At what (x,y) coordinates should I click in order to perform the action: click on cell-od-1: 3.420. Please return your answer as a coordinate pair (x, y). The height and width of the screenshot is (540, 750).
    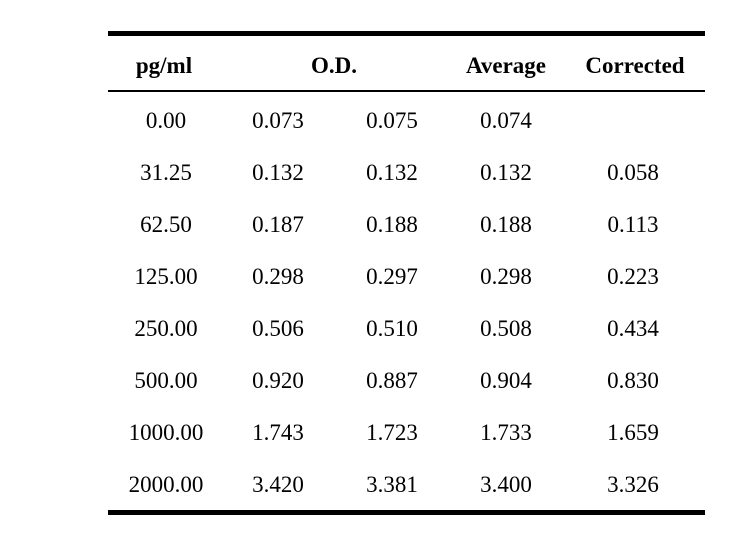
    Looking at the image, I should click on (278, 484).